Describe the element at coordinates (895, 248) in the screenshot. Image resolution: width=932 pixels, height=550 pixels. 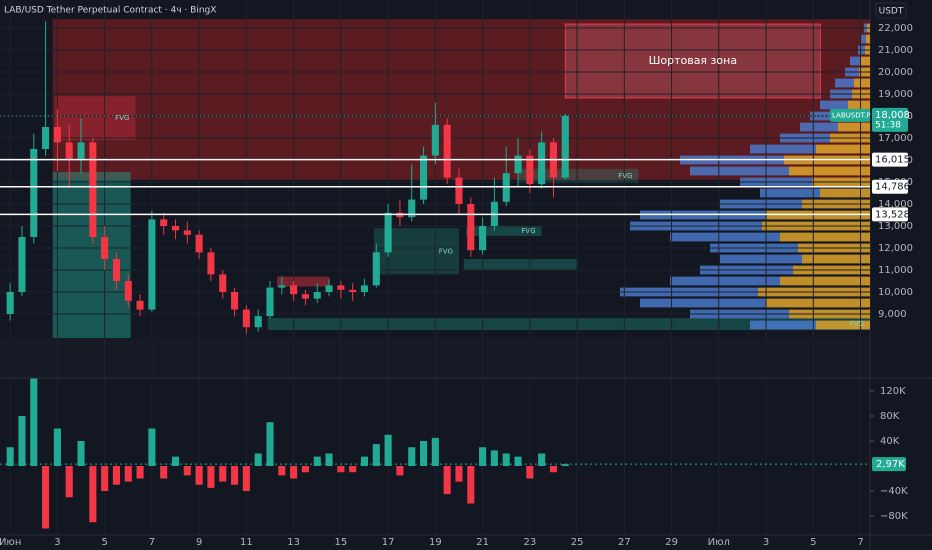
I see `y-tick-label: 12,000` at that location.